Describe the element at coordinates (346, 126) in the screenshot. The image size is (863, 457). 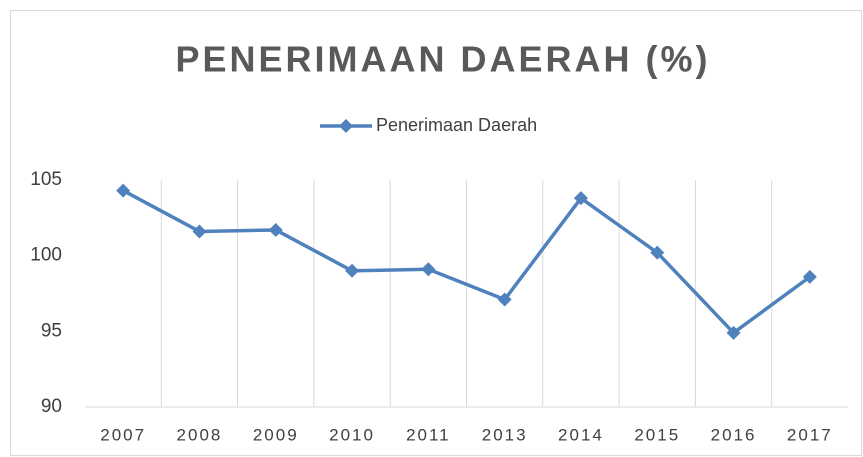
I see `legend-marker` at that location.